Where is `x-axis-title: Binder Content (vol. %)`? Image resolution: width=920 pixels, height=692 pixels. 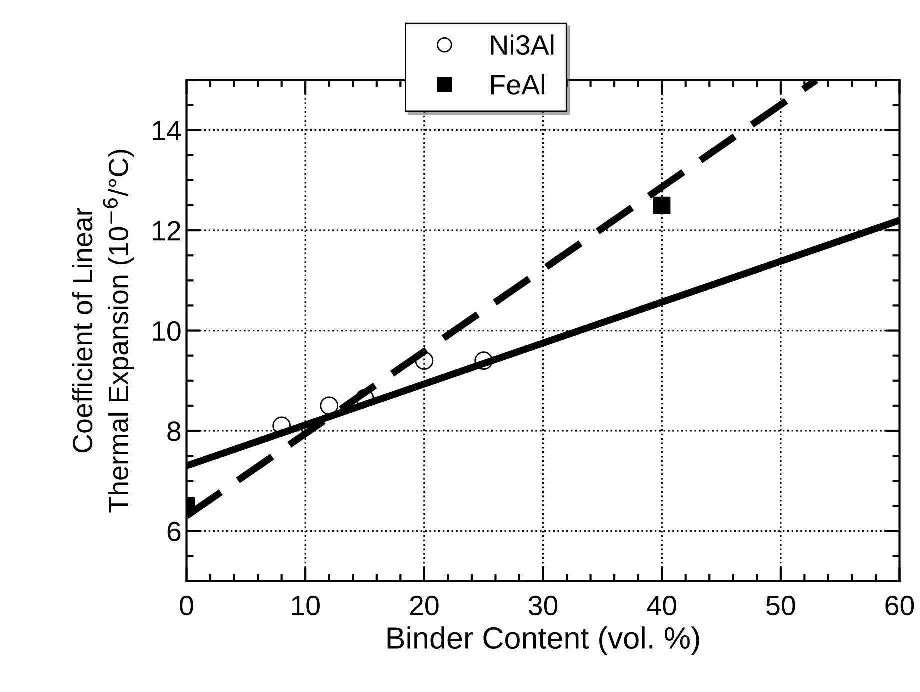 x-axis-title: Binder Content (vol. %) is located at coordinates (544, 641).